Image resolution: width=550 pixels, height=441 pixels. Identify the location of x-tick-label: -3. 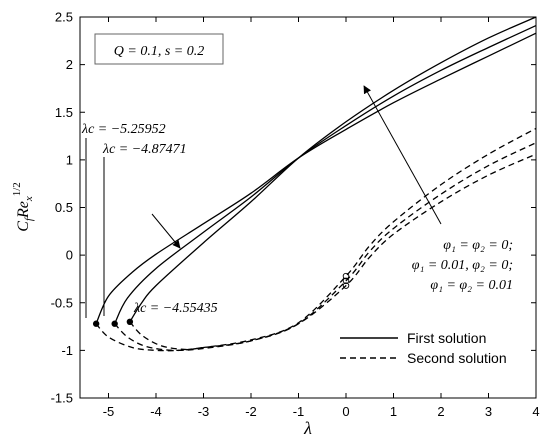
(204, 411).